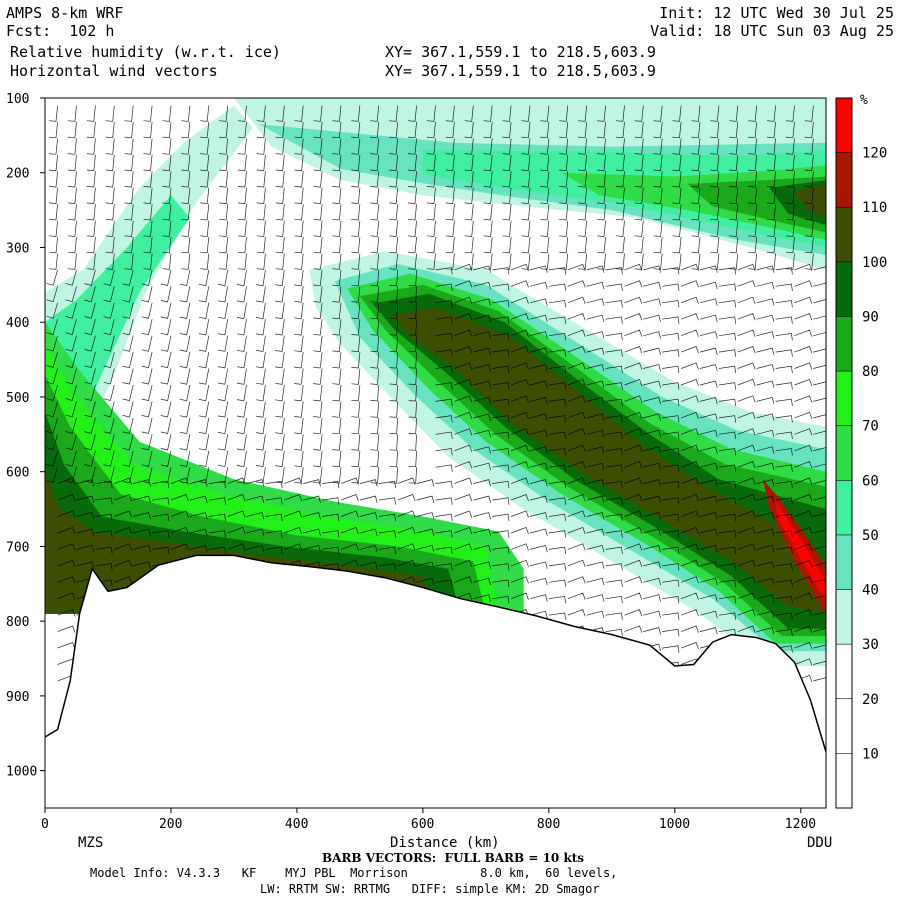 The image size is (900, 900). I want to click on y-tick-label: 300, so click(17, 248).